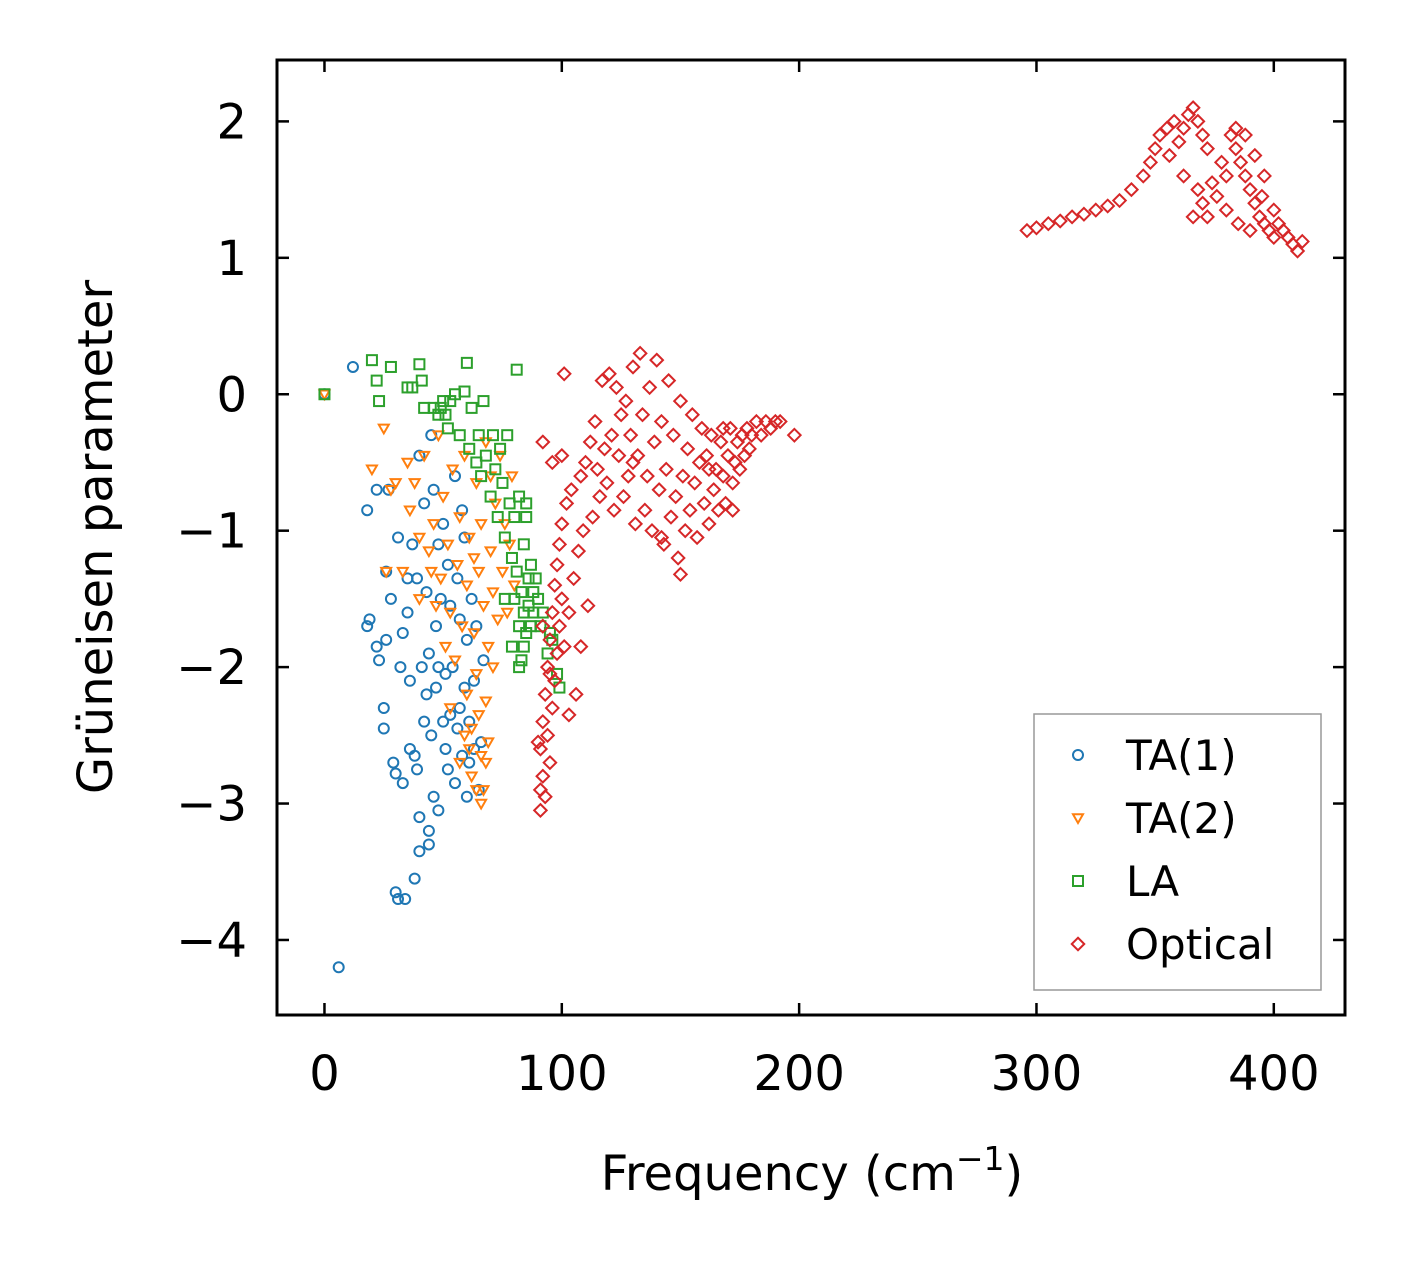 The image size is (1406, 1264). Describe the element at coordinates (812, 1170) in the screenshot. I see `x-axis-label: Frequency (cm−1)` at that location.